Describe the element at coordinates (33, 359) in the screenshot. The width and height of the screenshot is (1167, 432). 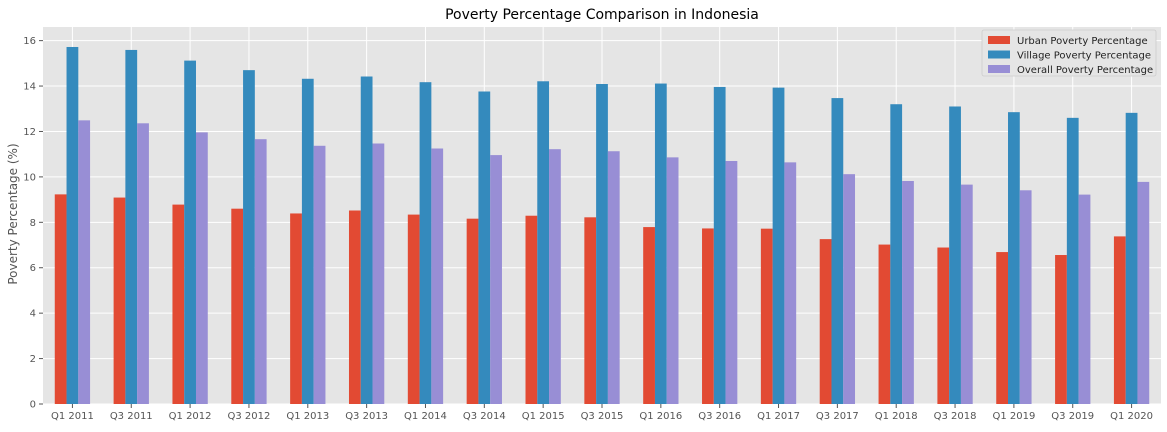
I see `y-tick-label: 2` at that location.